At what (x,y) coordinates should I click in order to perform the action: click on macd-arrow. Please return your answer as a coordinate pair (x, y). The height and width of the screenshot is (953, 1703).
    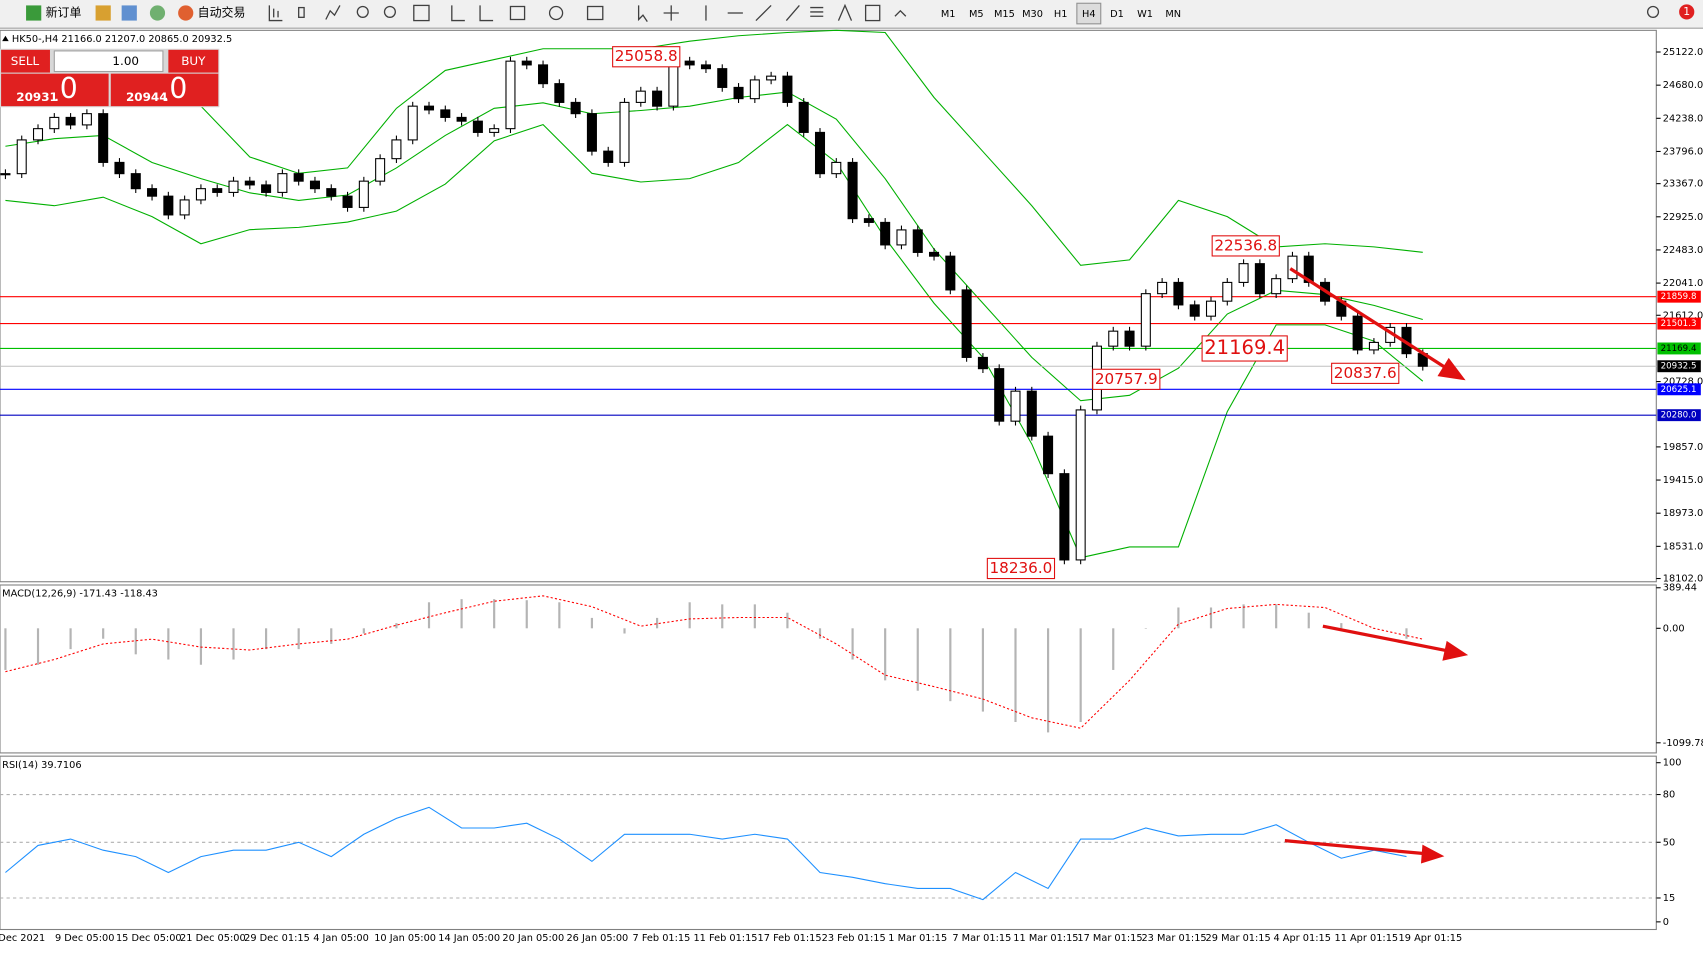
    Looking at the image, I should click on (1386, 638).